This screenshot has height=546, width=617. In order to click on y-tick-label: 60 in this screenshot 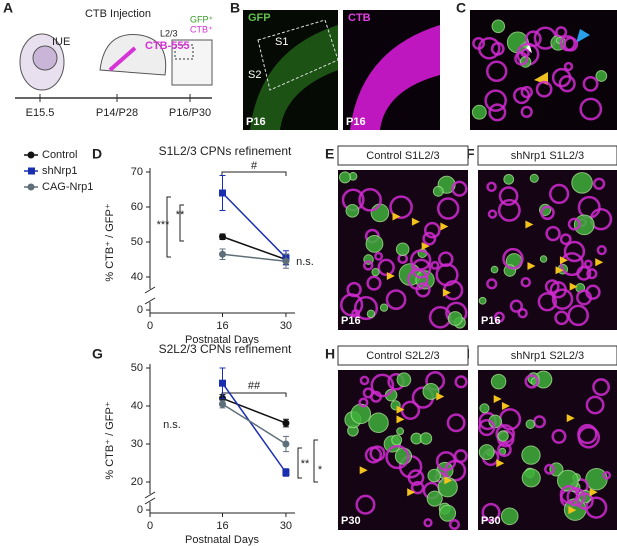, I will do `click(137, 207)`.